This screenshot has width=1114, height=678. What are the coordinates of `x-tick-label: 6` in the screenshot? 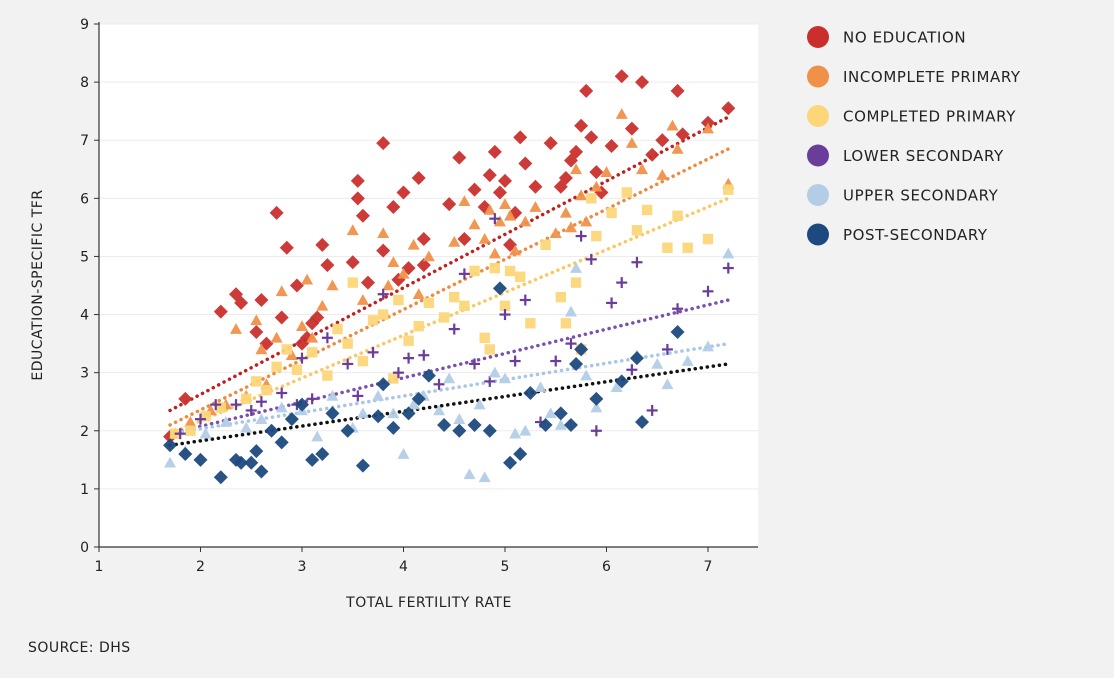 It's located at (606, 567).